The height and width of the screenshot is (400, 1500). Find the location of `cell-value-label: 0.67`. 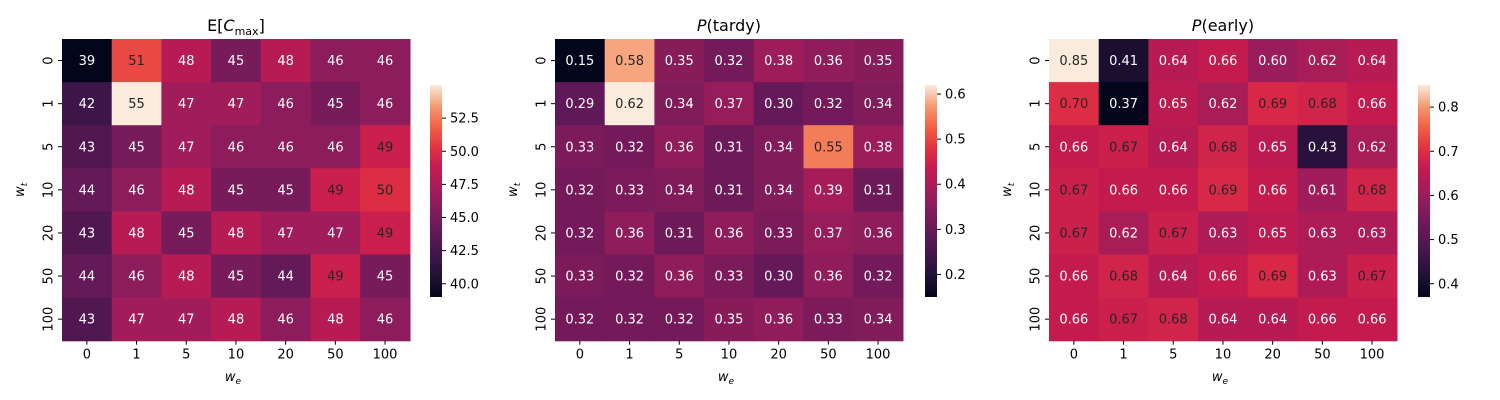

cell-value-label: 0.67 is located at coordinates (1073, 233).